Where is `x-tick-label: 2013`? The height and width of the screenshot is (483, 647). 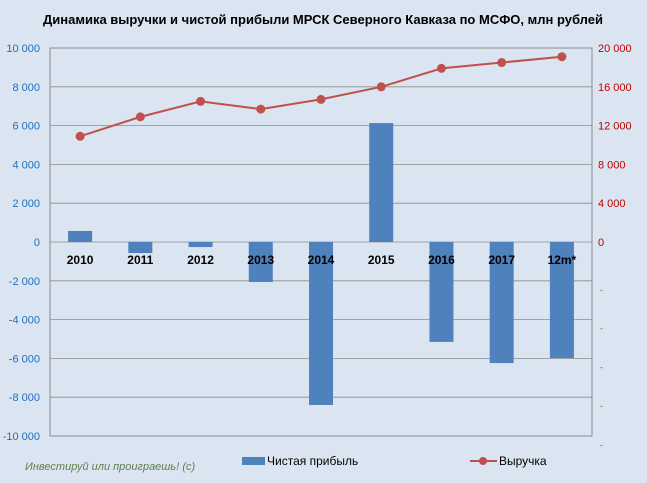 x-tick-label: 2013 is located at coordinates (260, 260).